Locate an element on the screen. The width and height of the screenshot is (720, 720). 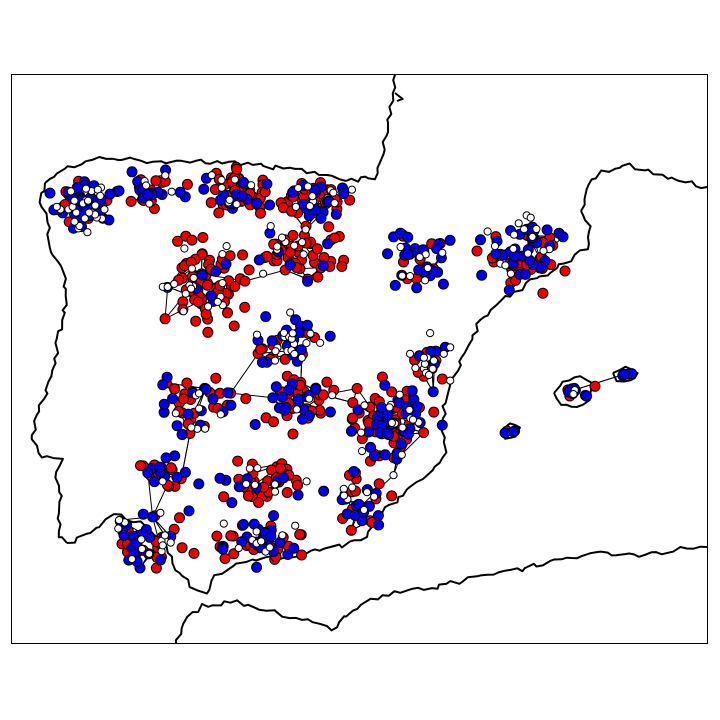
spain-north-coast is located at coordinates (195, 170).